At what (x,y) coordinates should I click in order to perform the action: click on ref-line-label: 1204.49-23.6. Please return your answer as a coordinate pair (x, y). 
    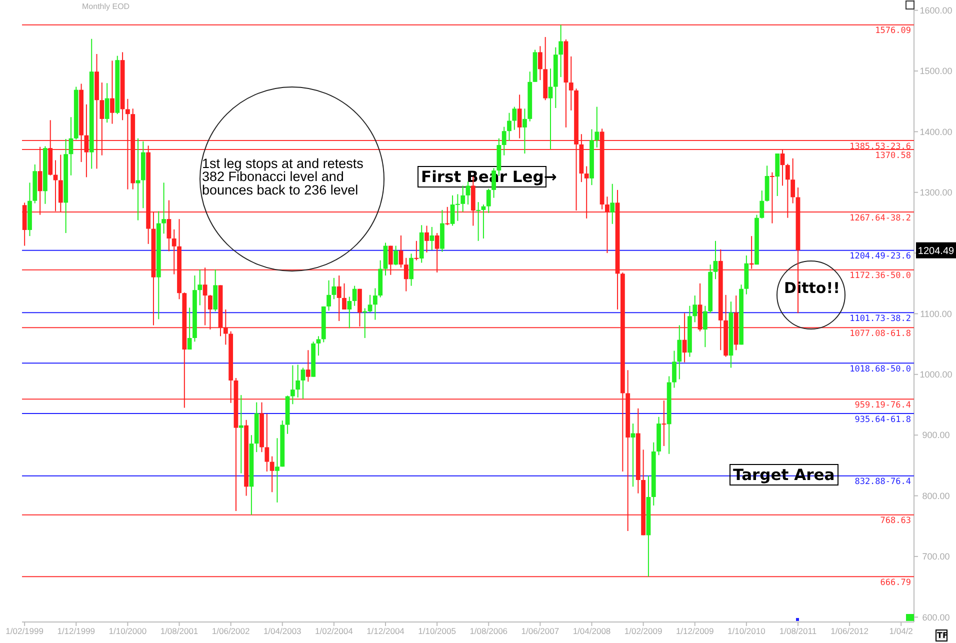
    Looking at the image, I should click on (880, 257).